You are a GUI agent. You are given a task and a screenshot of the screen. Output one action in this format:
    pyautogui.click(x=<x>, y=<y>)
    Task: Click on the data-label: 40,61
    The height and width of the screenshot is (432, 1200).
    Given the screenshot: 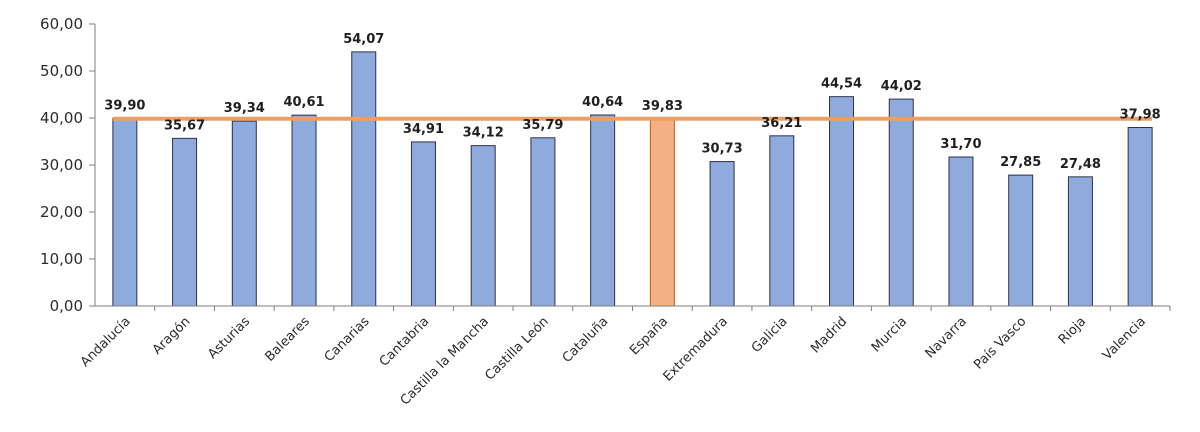 What is the action you would take?
    pyautogui.click(x=303, y=102)
    